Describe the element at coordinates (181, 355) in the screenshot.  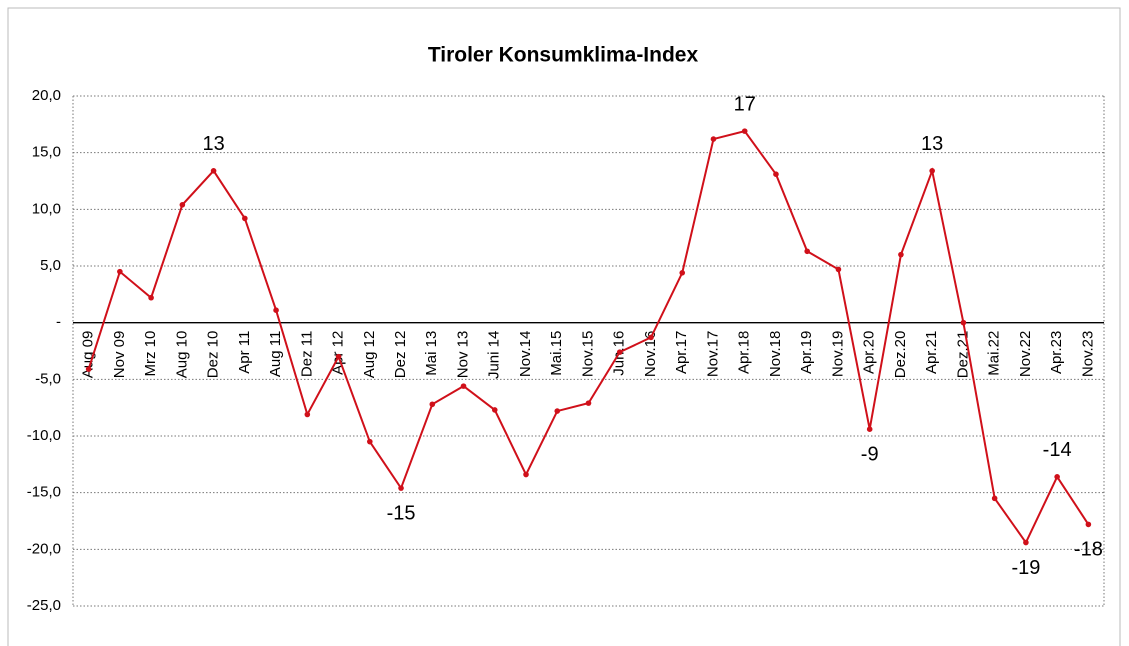
I see `x-tick-label: Aug 10` at that location.